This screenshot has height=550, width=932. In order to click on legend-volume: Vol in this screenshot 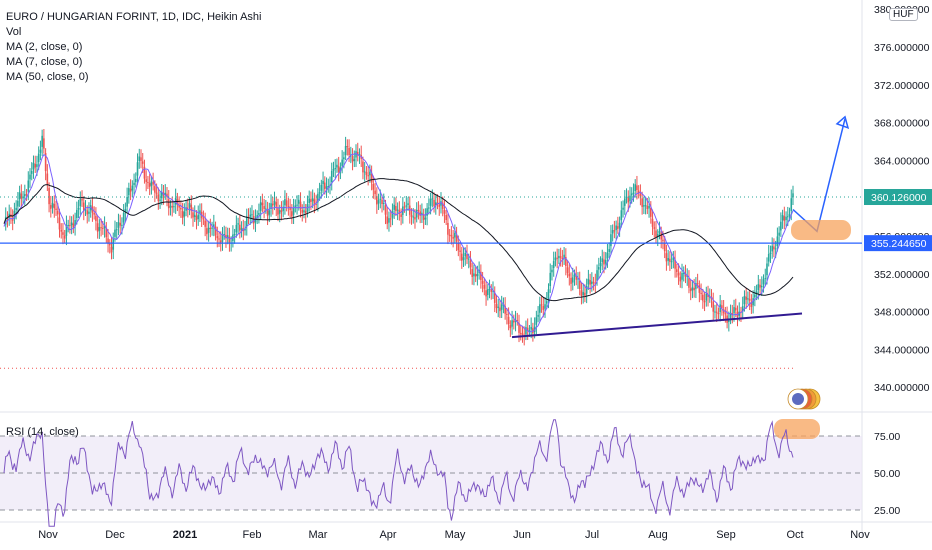, I will do `click(14, 32)`.